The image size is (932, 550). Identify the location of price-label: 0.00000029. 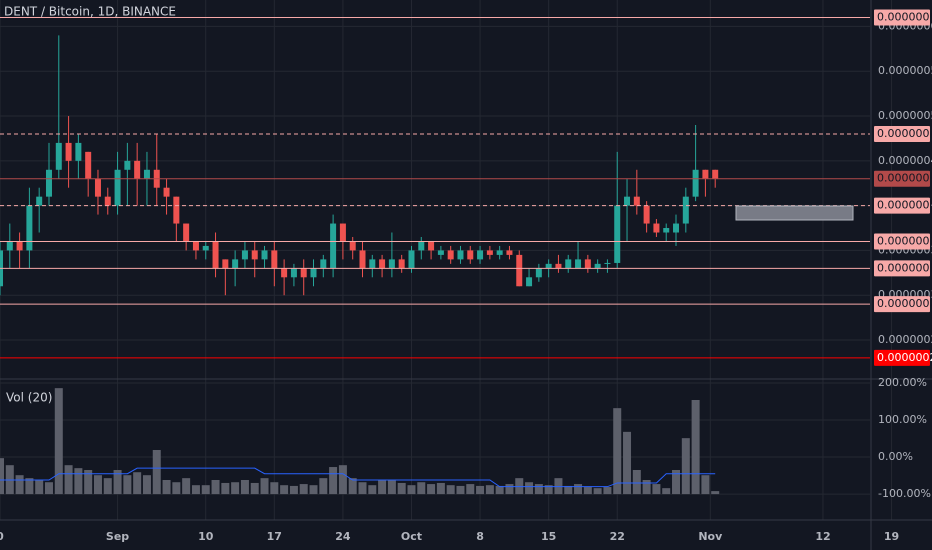
(904, 303).